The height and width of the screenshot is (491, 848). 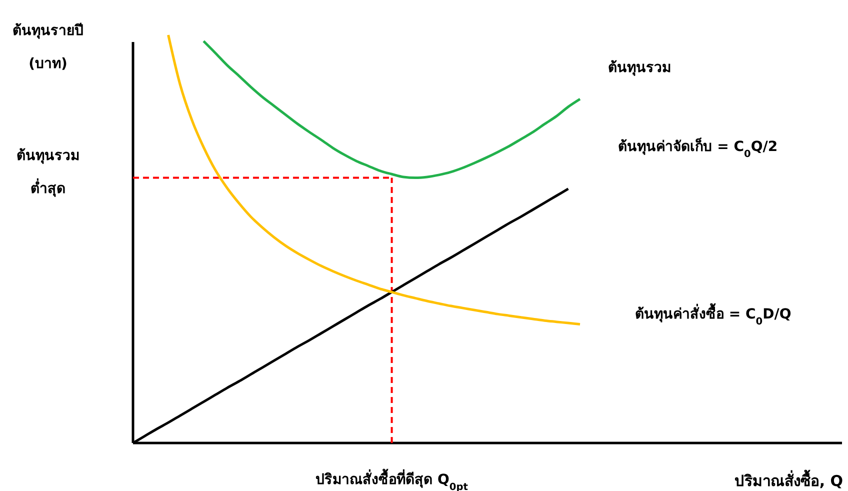 I want to click on text: ต้นทุนรวม, so click(x=639, y=68).